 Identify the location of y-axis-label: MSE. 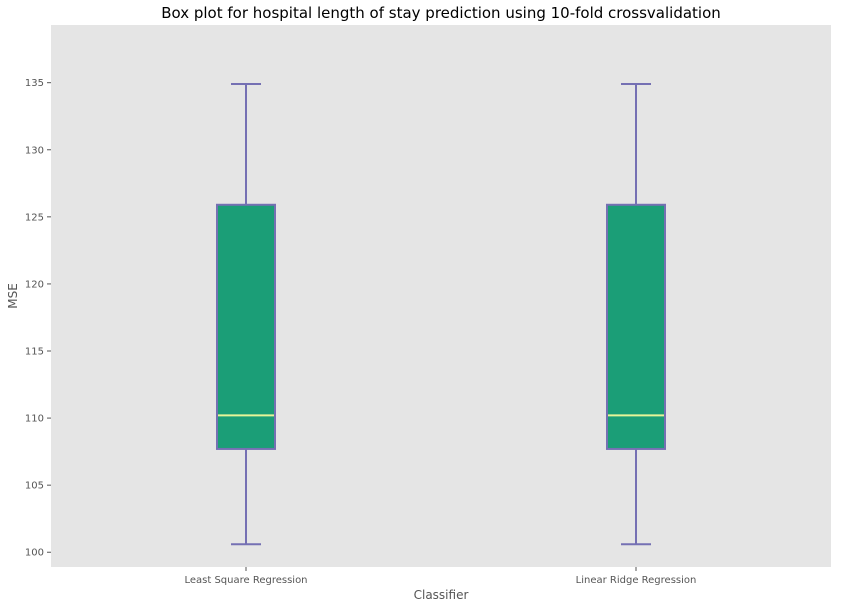
(13, 296).